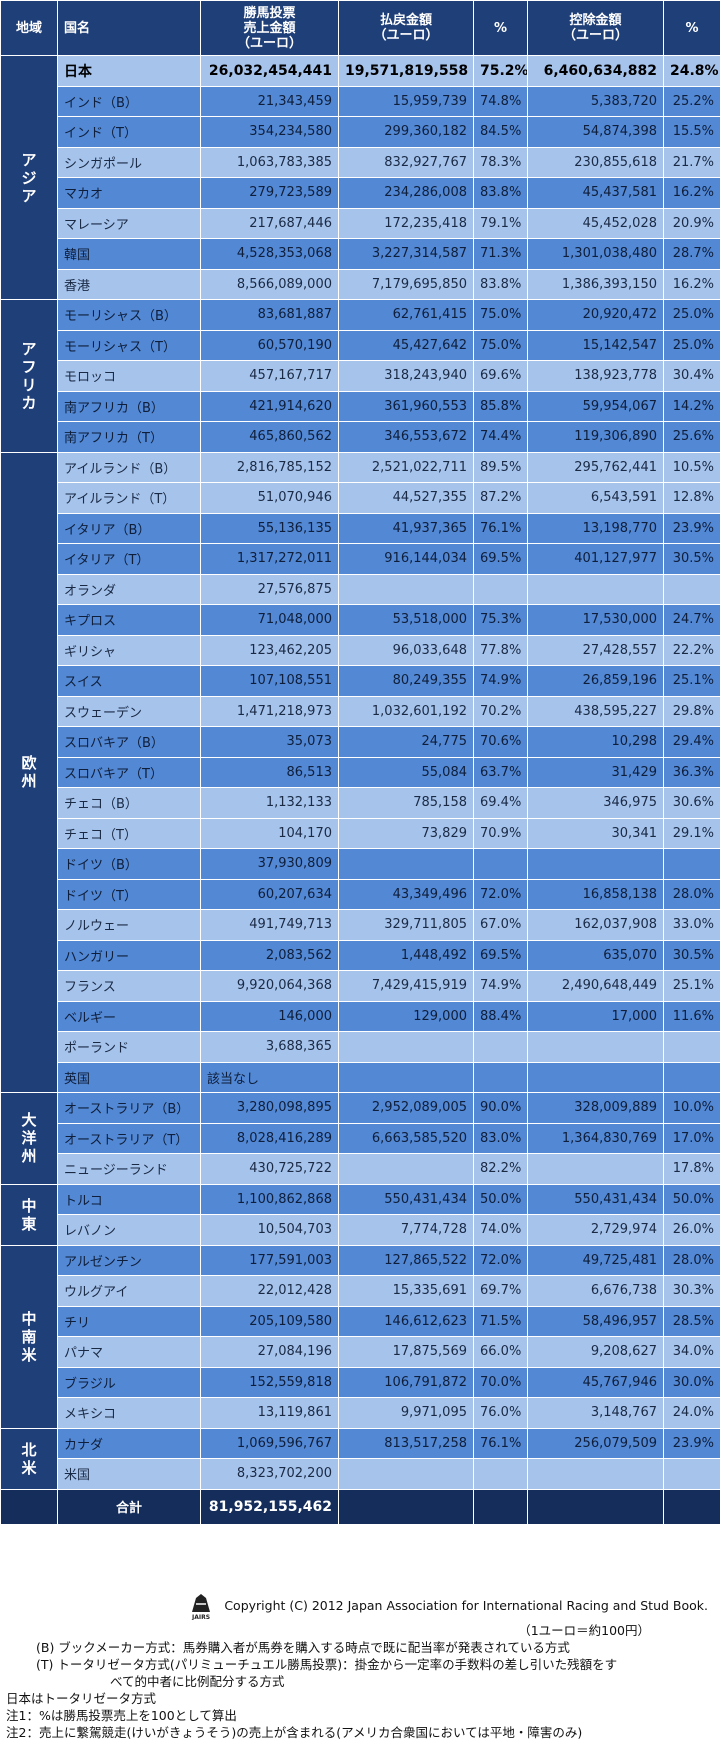 The image size is (720, 1749). What do you see at coordinates (269, 467) in the screenshot?
I see `sales-cell: 2,816,785,152` at bounding box center [269, 467].